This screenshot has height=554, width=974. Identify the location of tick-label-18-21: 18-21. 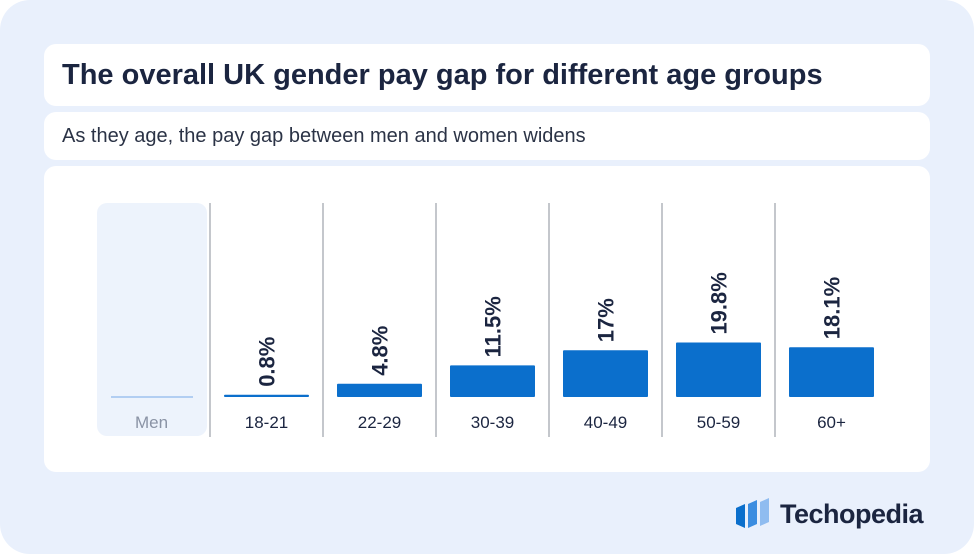
(266, 422).